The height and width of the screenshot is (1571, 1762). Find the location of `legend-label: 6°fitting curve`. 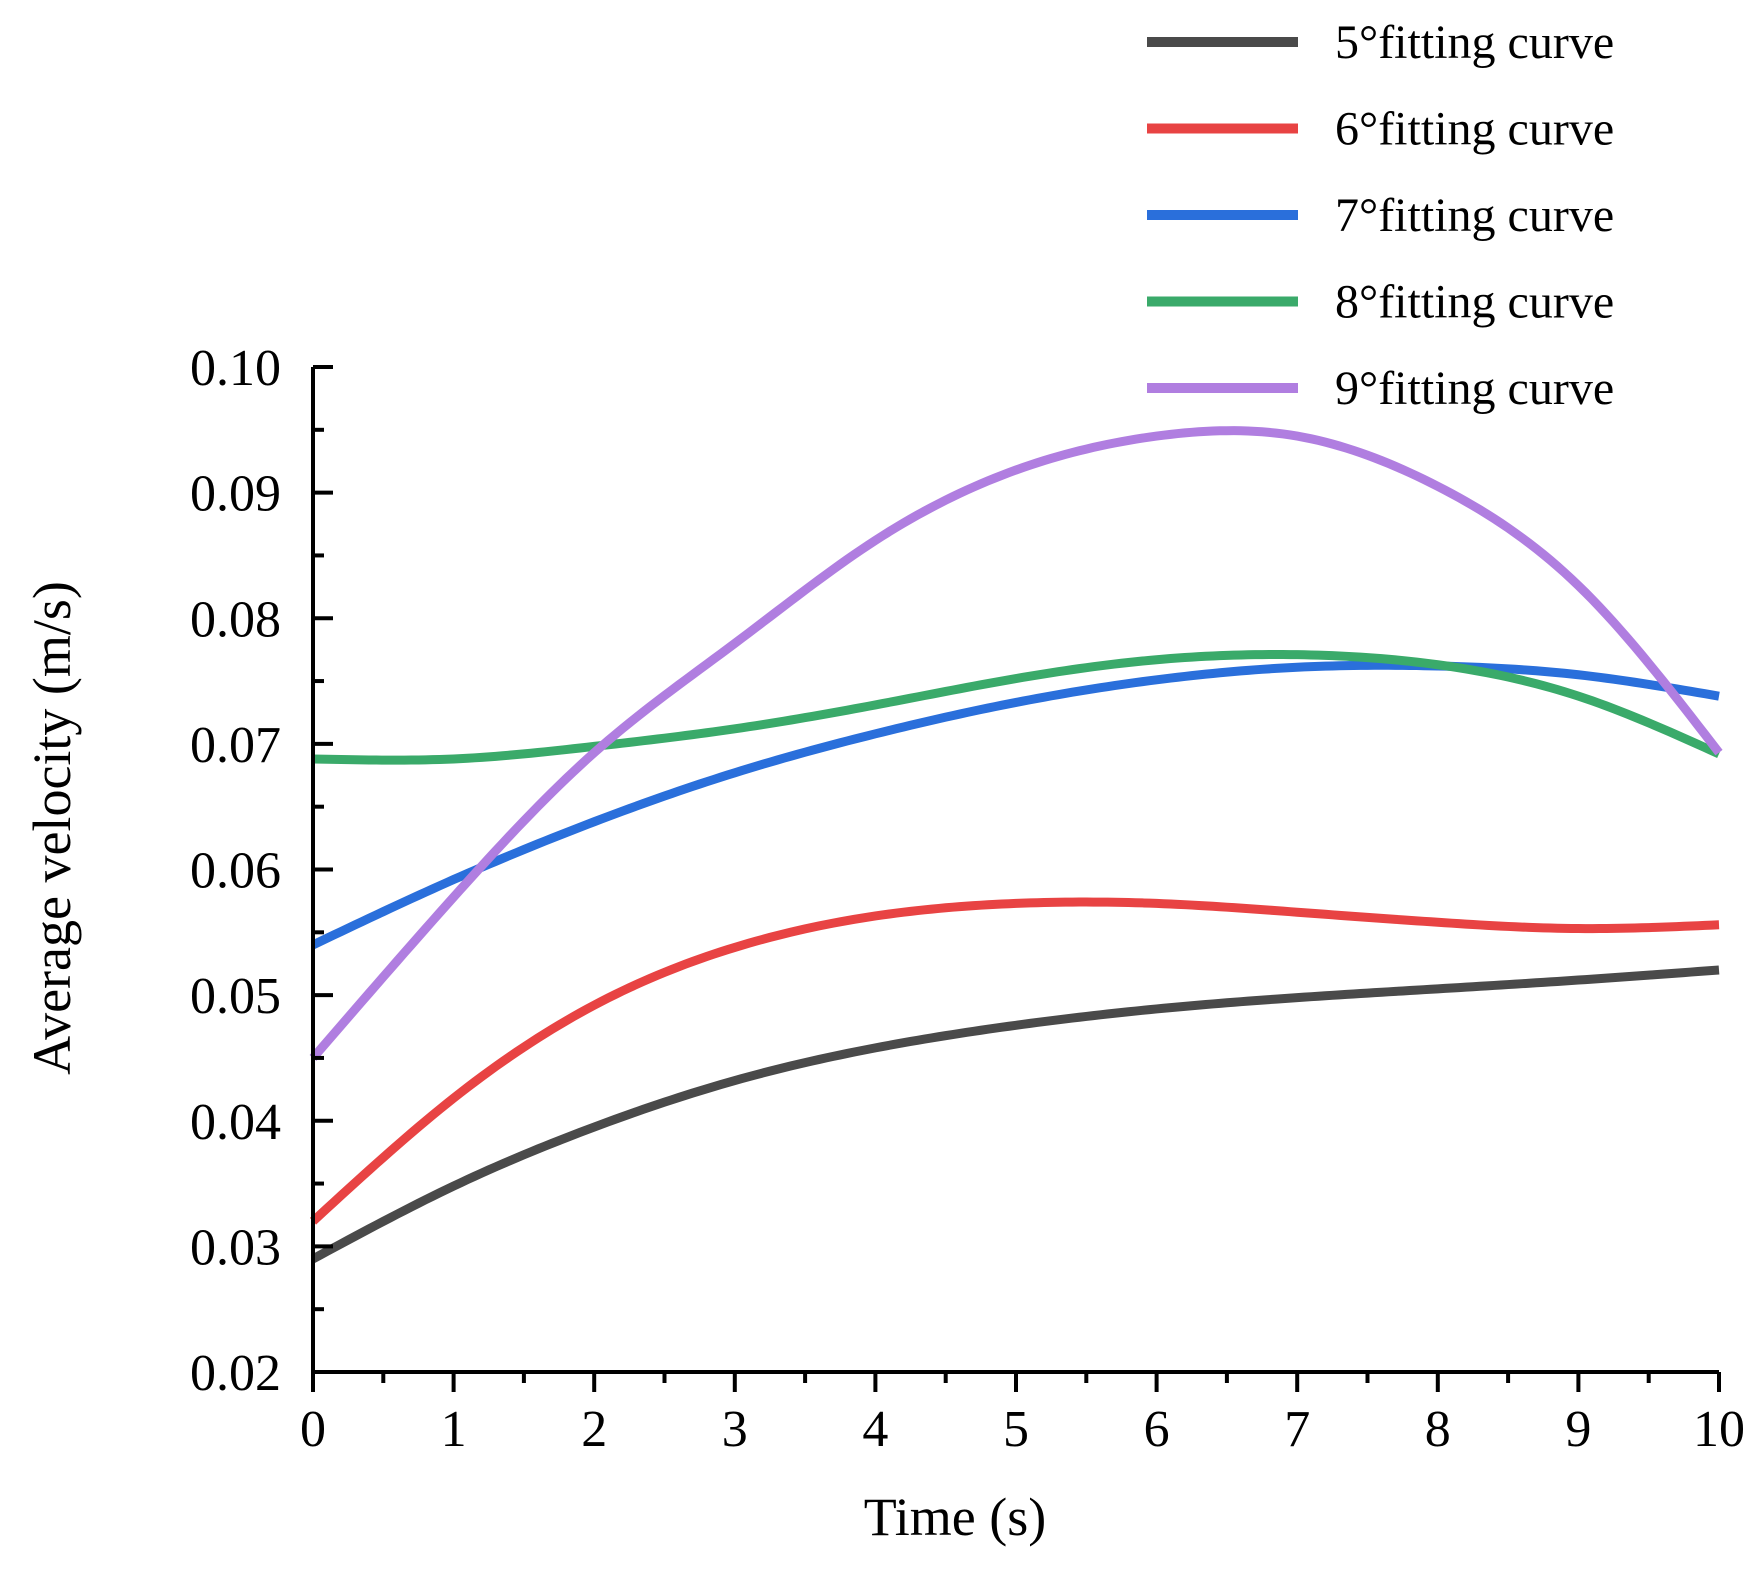

legend-label: 6°fitting curve is located at coordinates (1474, 129).